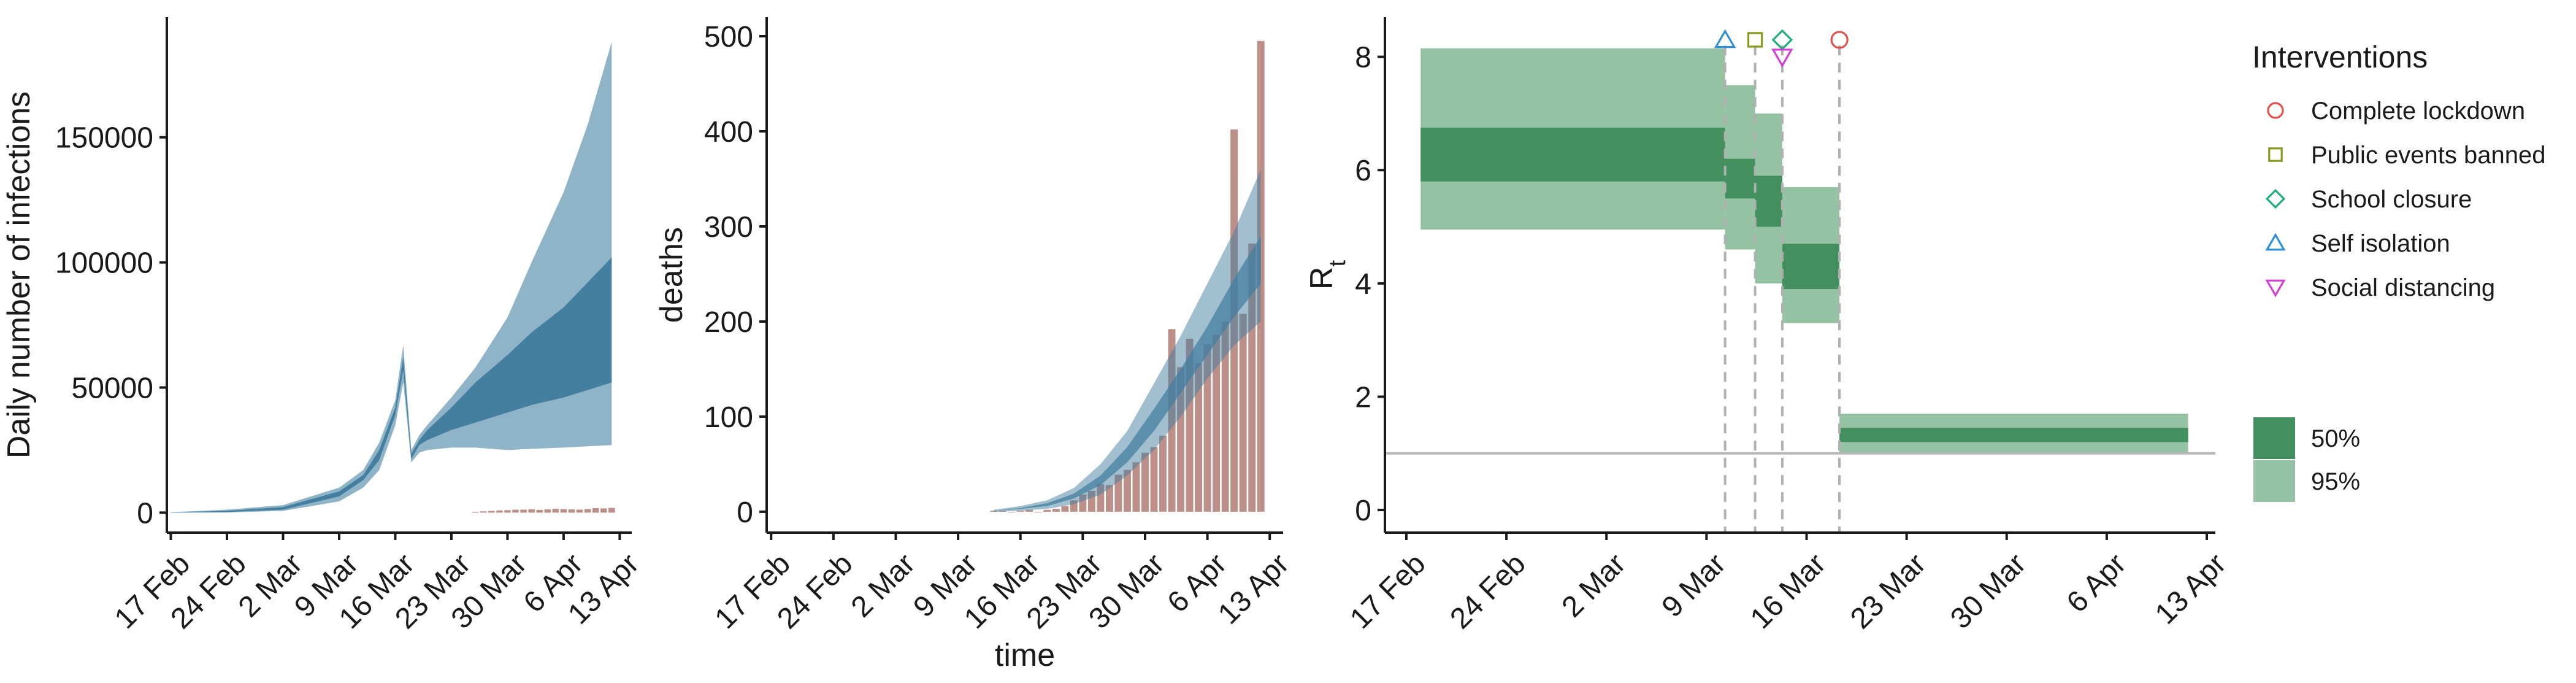 The height and width of the screenshot is (683, 2576). What do you see at coordinates (2391, 199) in the screenshot?
I see `legend-item-label: School closure` at bounding box center [2391, 199].